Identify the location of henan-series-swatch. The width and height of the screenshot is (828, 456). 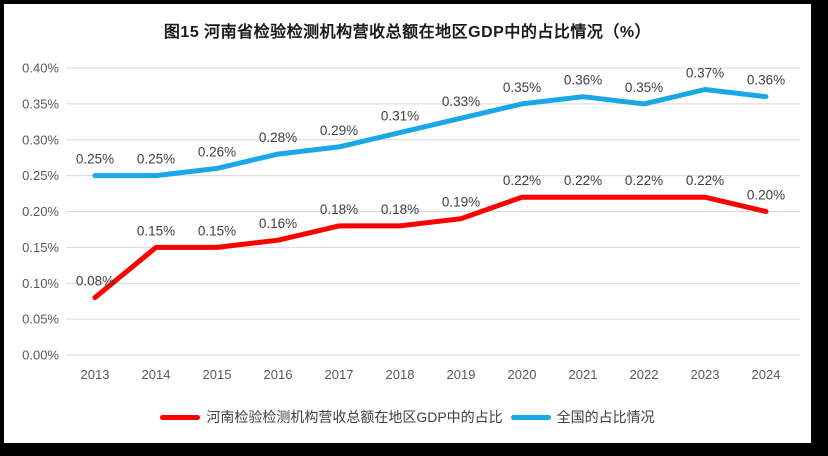
(180, 417).